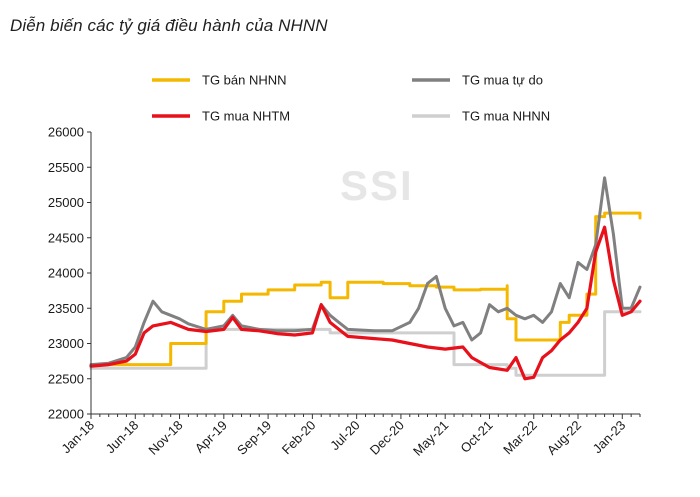 The height and width of the screenshot is (497, 700). What do you see at coordinates (66, 343) in the screenshot?
I see `y-tick-label: 23000` at bounding box center [66, 343].